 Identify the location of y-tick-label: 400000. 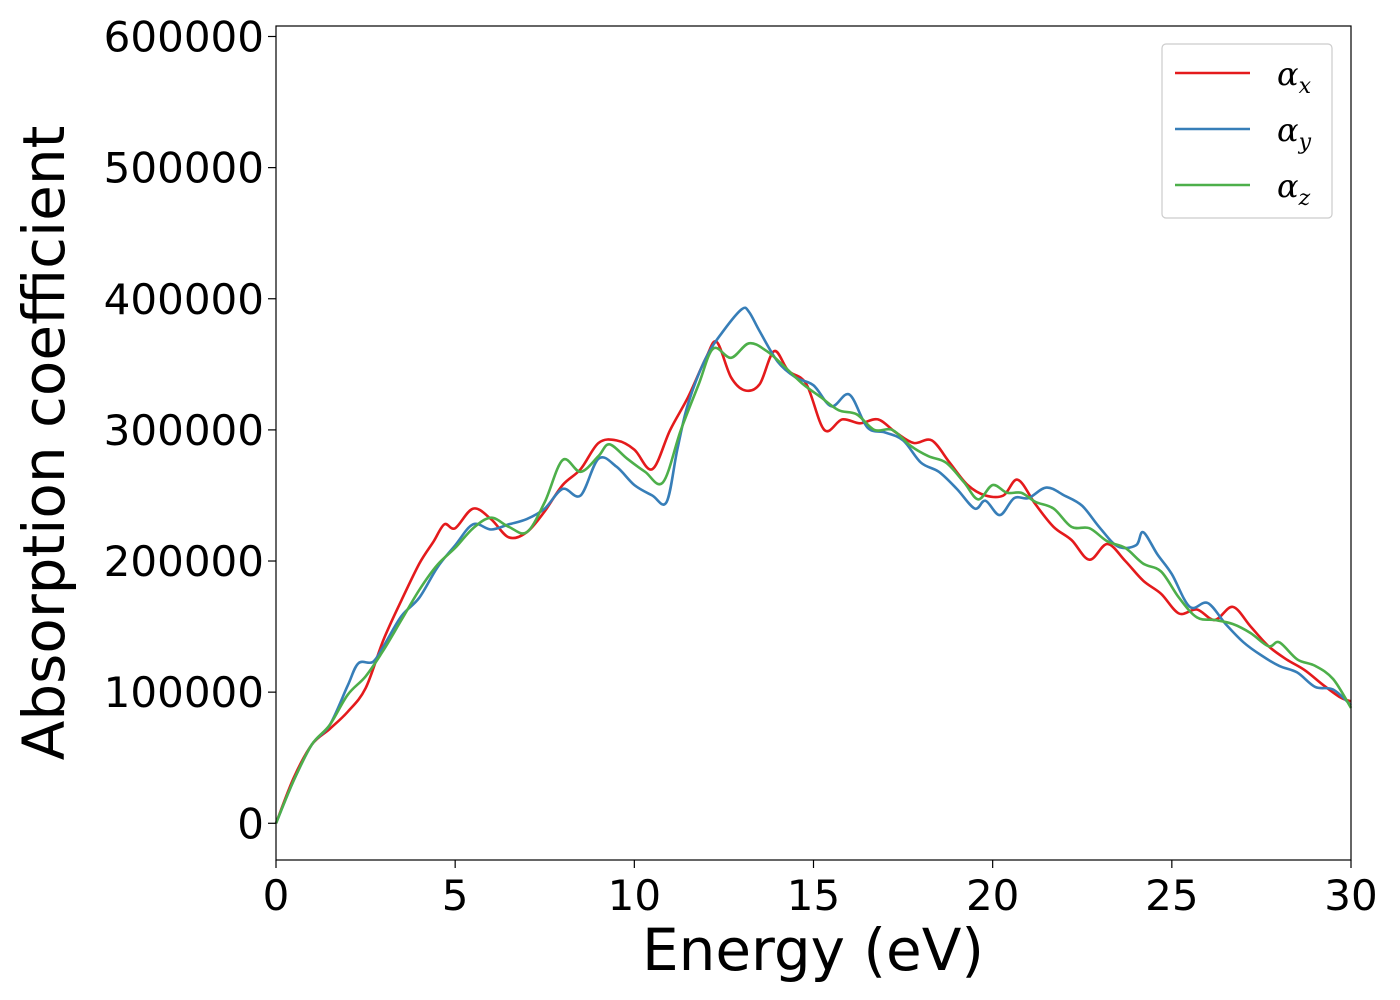
(184, 299).